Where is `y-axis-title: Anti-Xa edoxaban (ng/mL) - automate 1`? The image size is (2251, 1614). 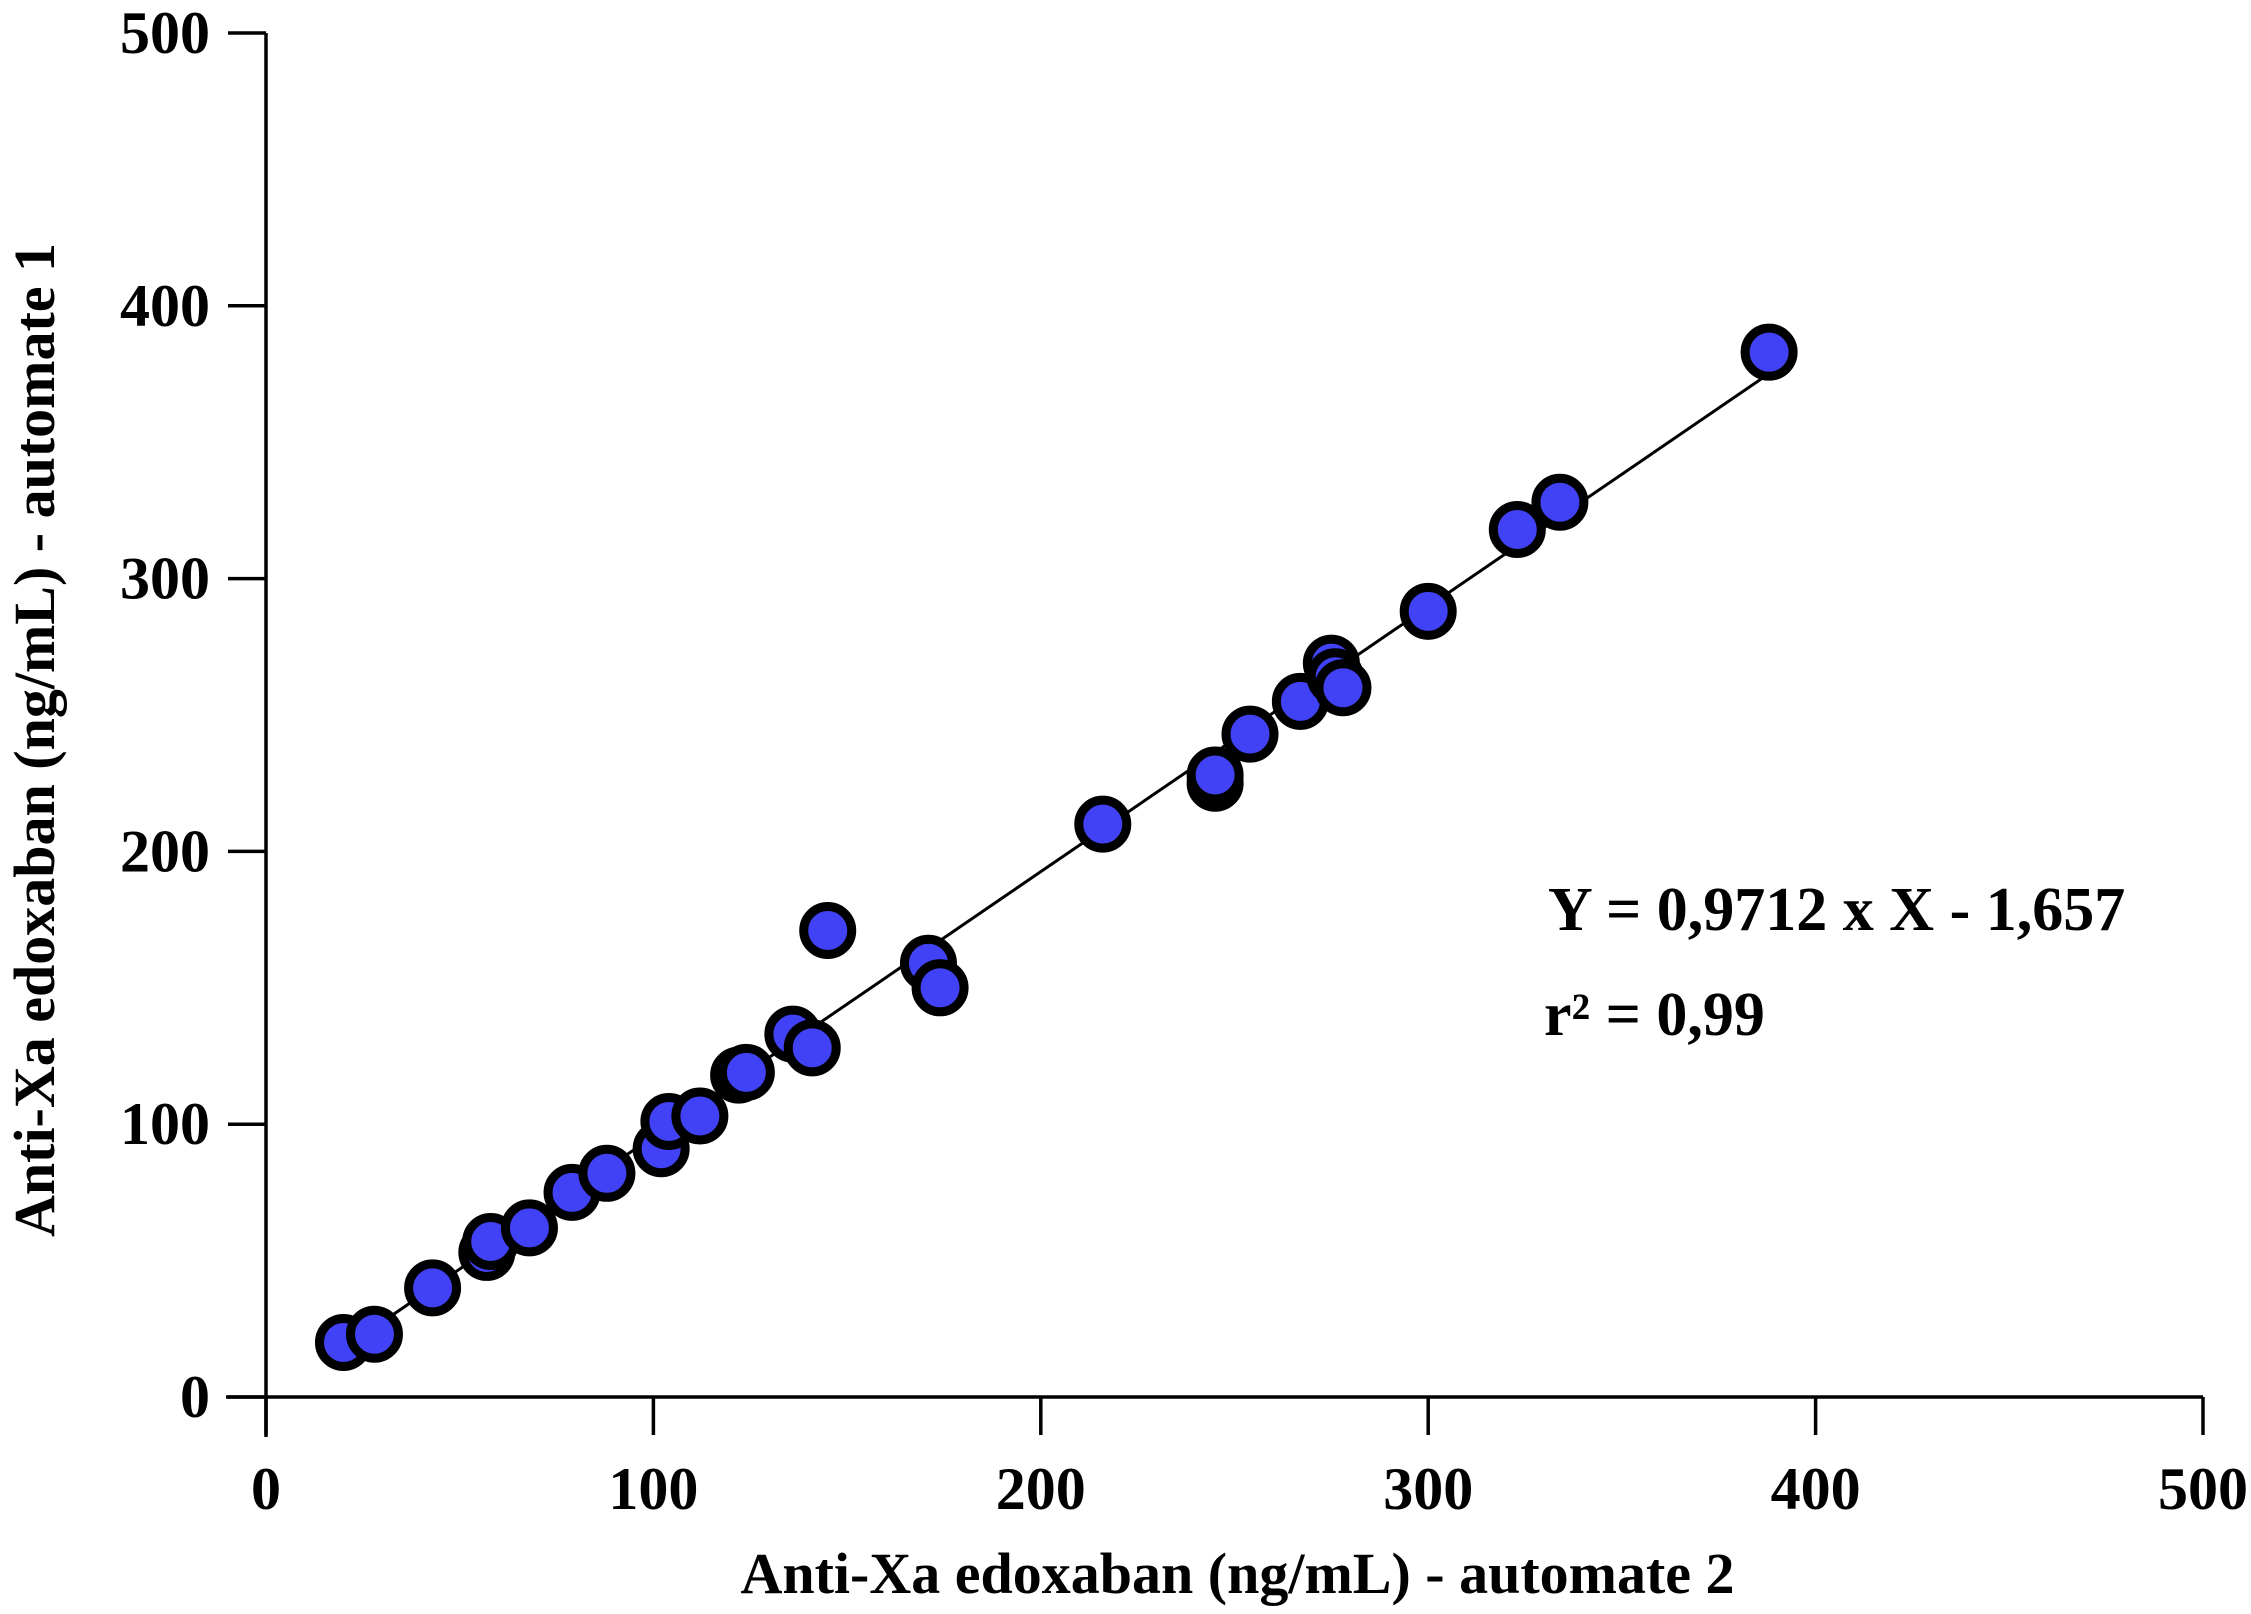 y-axis-title: Anti-Xa edoxaban (ng/mL) - automate 1 is located at coordinates (34, 740).